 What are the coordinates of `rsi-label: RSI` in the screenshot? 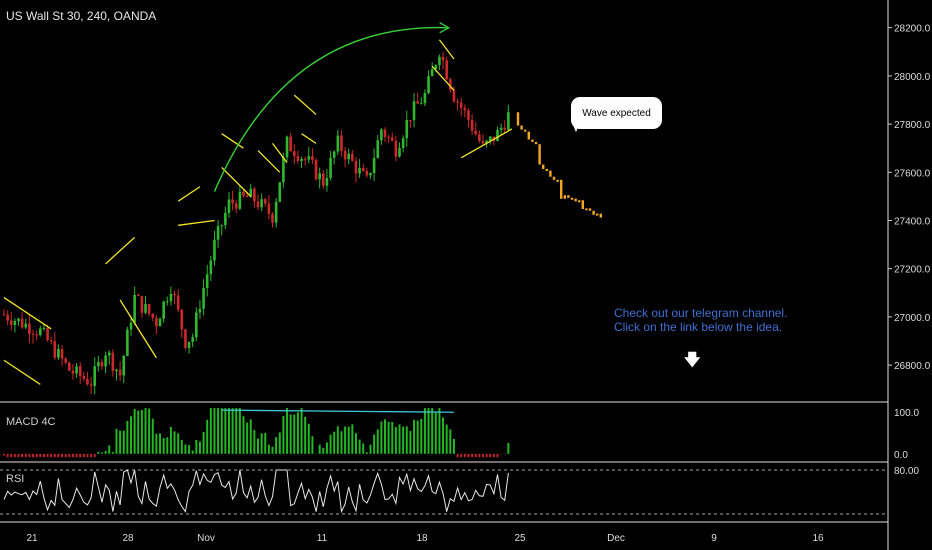 It's located at (15, 479).